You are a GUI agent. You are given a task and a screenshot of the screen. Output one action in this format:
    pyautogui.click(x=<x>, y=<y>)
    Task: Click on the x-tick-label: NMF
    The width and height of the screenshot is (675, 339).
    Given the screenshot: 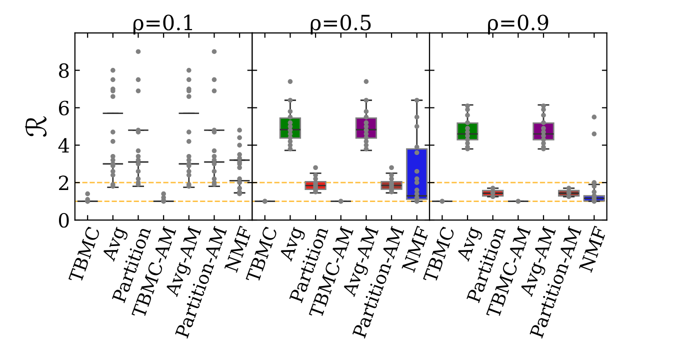 What is the action you would take?
    pyautogui.click(x=593, y=249)
    